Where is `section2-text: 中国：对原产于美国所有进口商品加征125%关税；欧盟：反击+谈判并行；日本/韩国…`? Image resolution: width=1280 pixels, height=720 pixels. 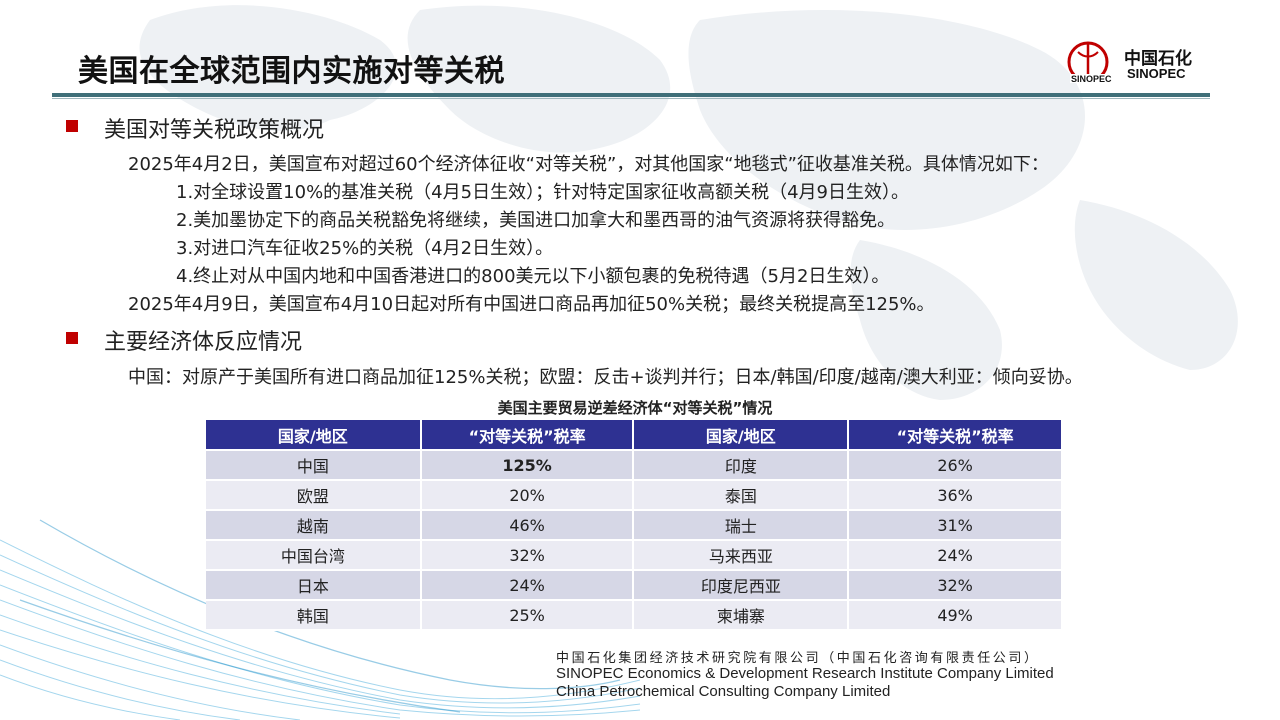 section2-text: 中国：对原产于美国所有进口商品加征125%关税；欧盟：反击+谈判并行；日本/韩国… is located at coordinates (605, 377).